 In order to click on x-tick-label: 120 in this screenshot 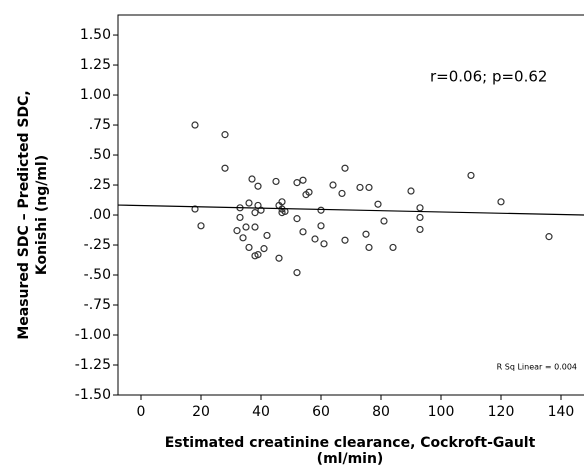, I will do `click(501, 412)`.